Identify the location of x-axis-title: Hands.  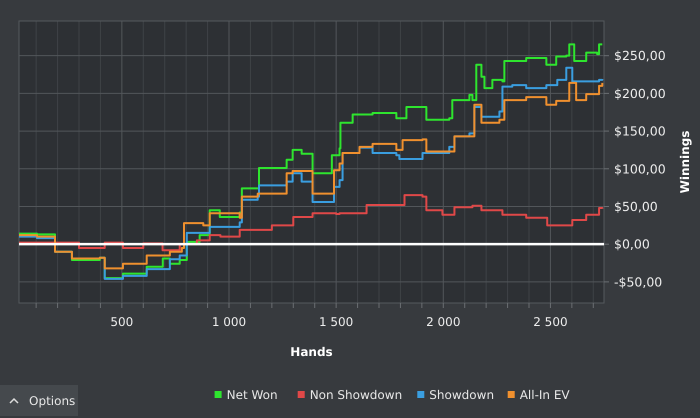
(311, 352).